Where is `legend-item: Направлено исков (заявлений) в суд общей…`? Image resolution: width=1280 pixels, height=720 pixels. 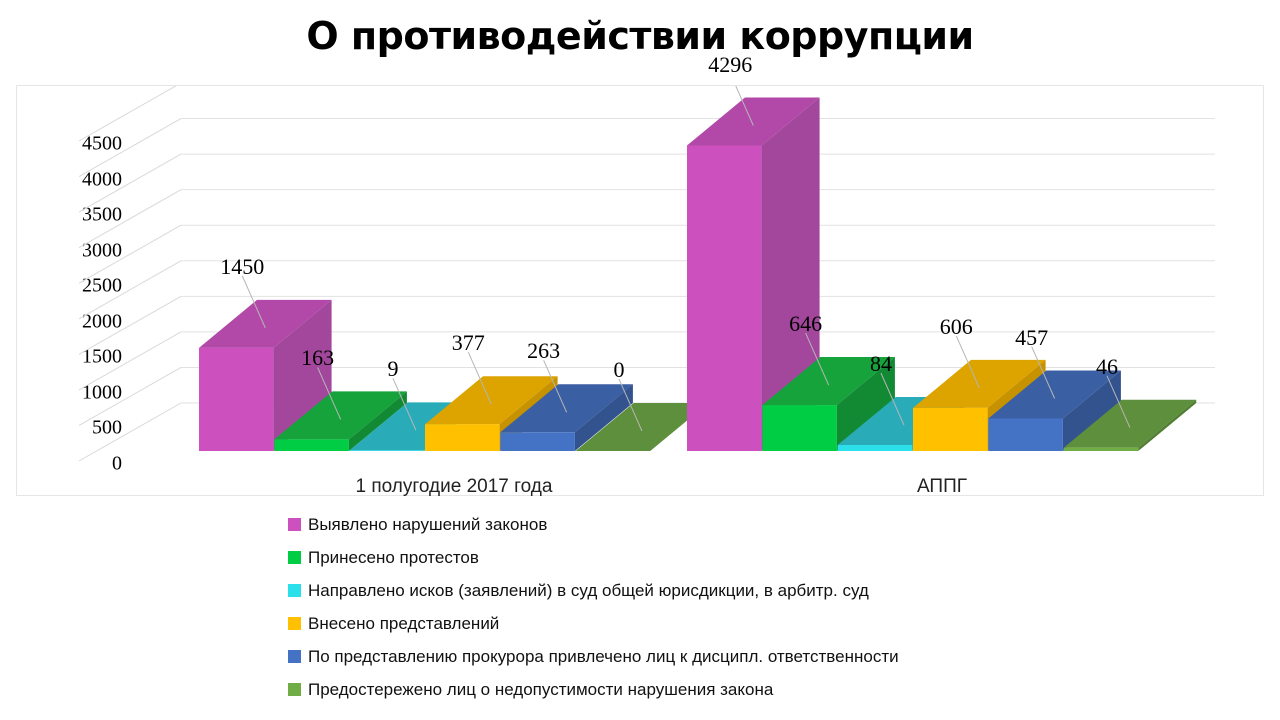
legend-item: Направлено исков (заявлений) в суд общей… is located at coordinates (640, 590).